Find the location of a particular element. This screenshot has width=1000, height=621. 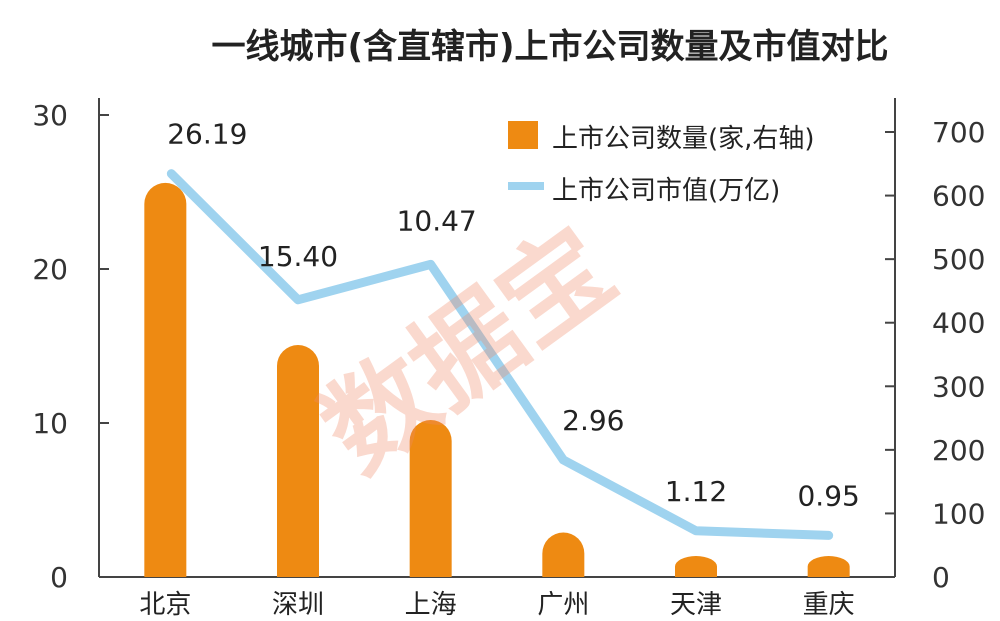

right-tick-label: 200 is located at coordinates (958, 450).